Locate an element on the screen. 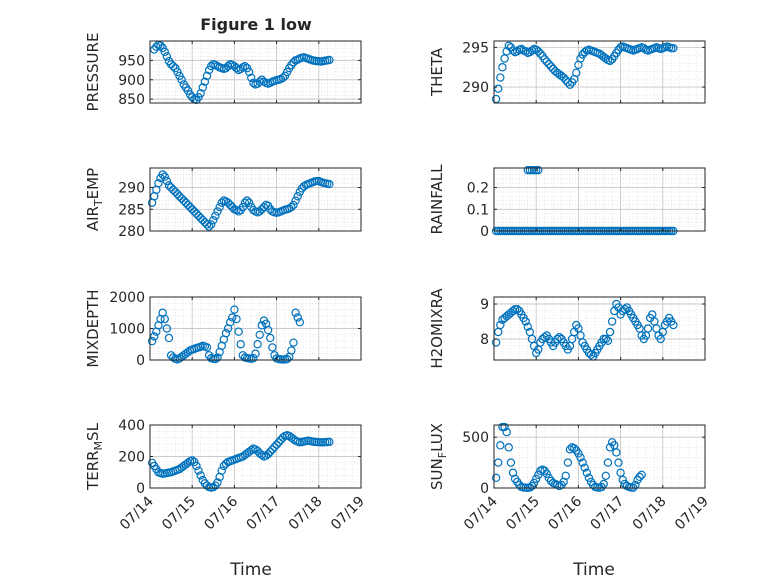 The image size is (778, 587). y-tick-label: 0.1 is located at coordinates (478, 210).